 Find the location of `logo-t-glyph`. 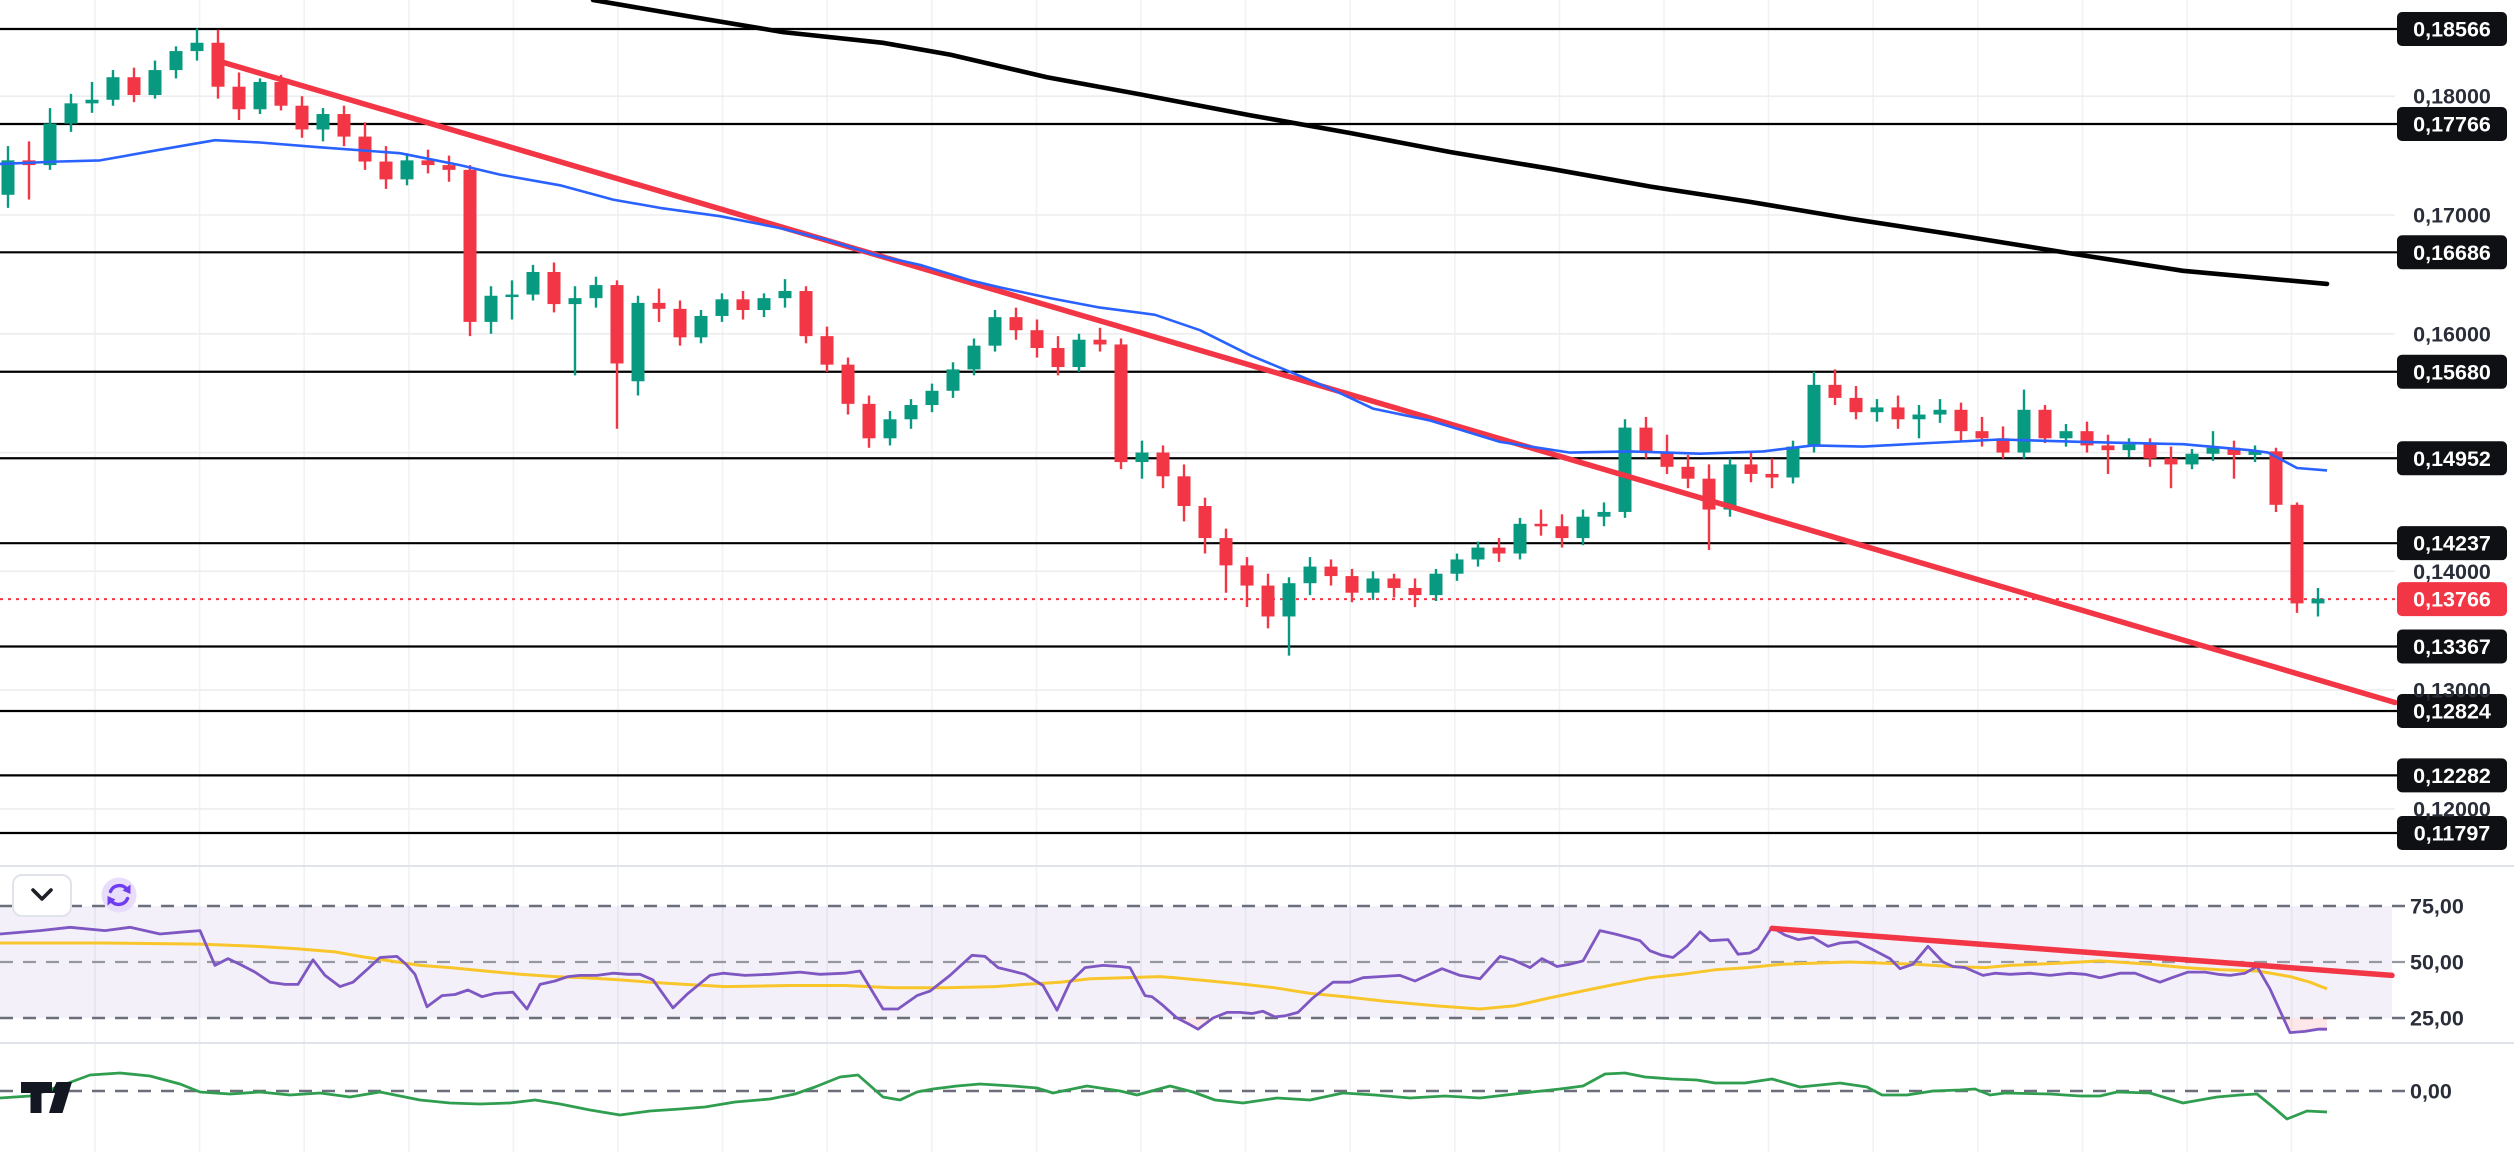

logo-t-glyph is located at coordinates (36, 1097).